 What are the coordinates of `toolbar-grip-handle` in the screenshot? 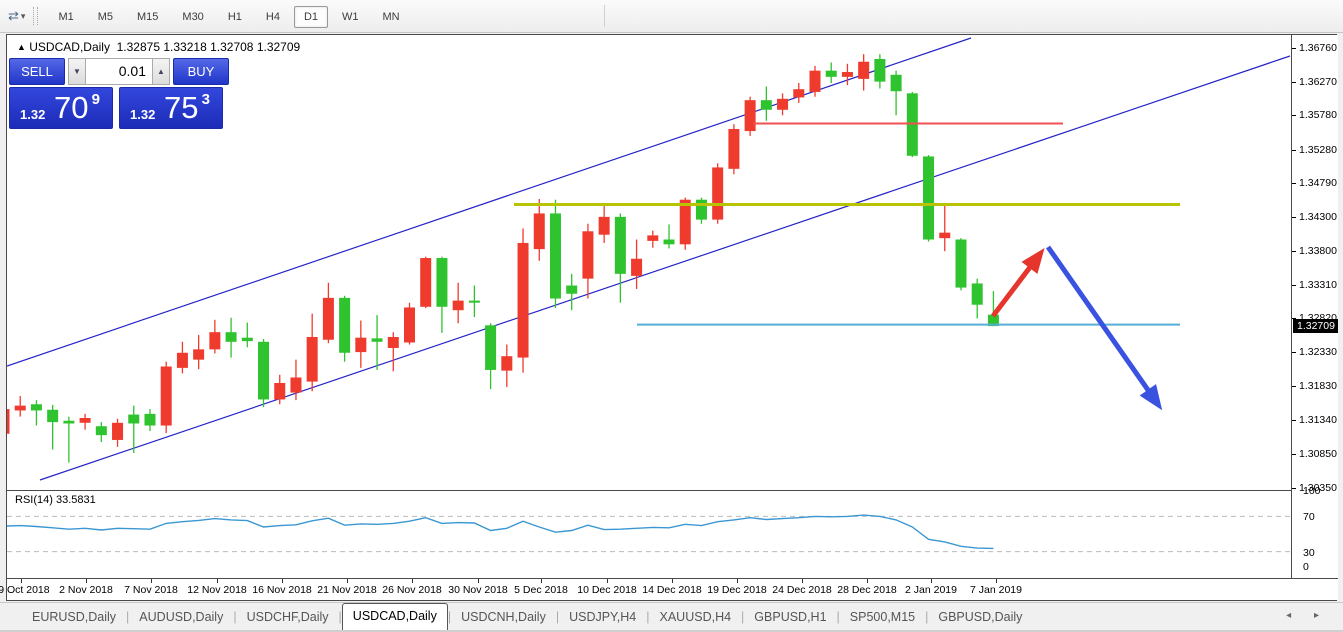 It's located at (36, 16).